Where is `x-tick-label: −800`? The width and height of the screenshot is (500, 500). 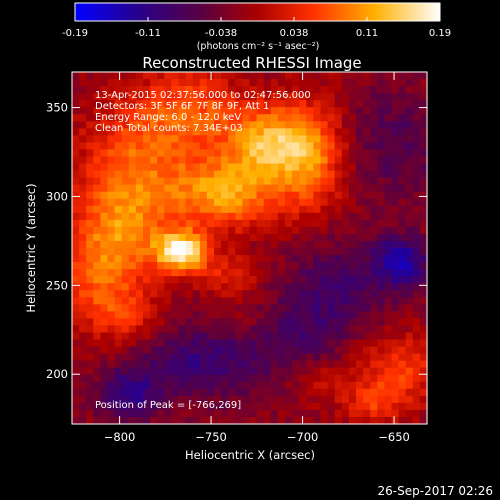
x-tick-label: −800 is located at coordinates (120, 437).